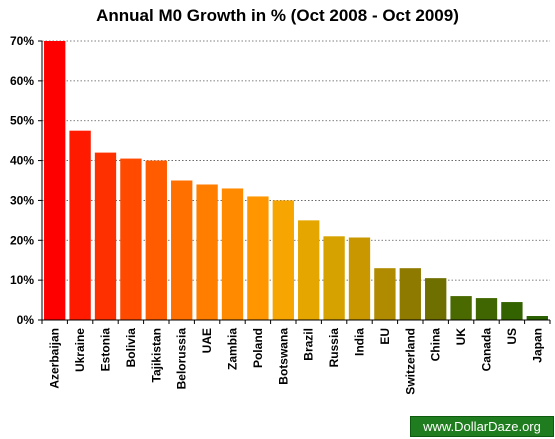  Describe the element at coordinates (258, 348) in the screenshot. I see `x-tick-label: Poland` at that location.